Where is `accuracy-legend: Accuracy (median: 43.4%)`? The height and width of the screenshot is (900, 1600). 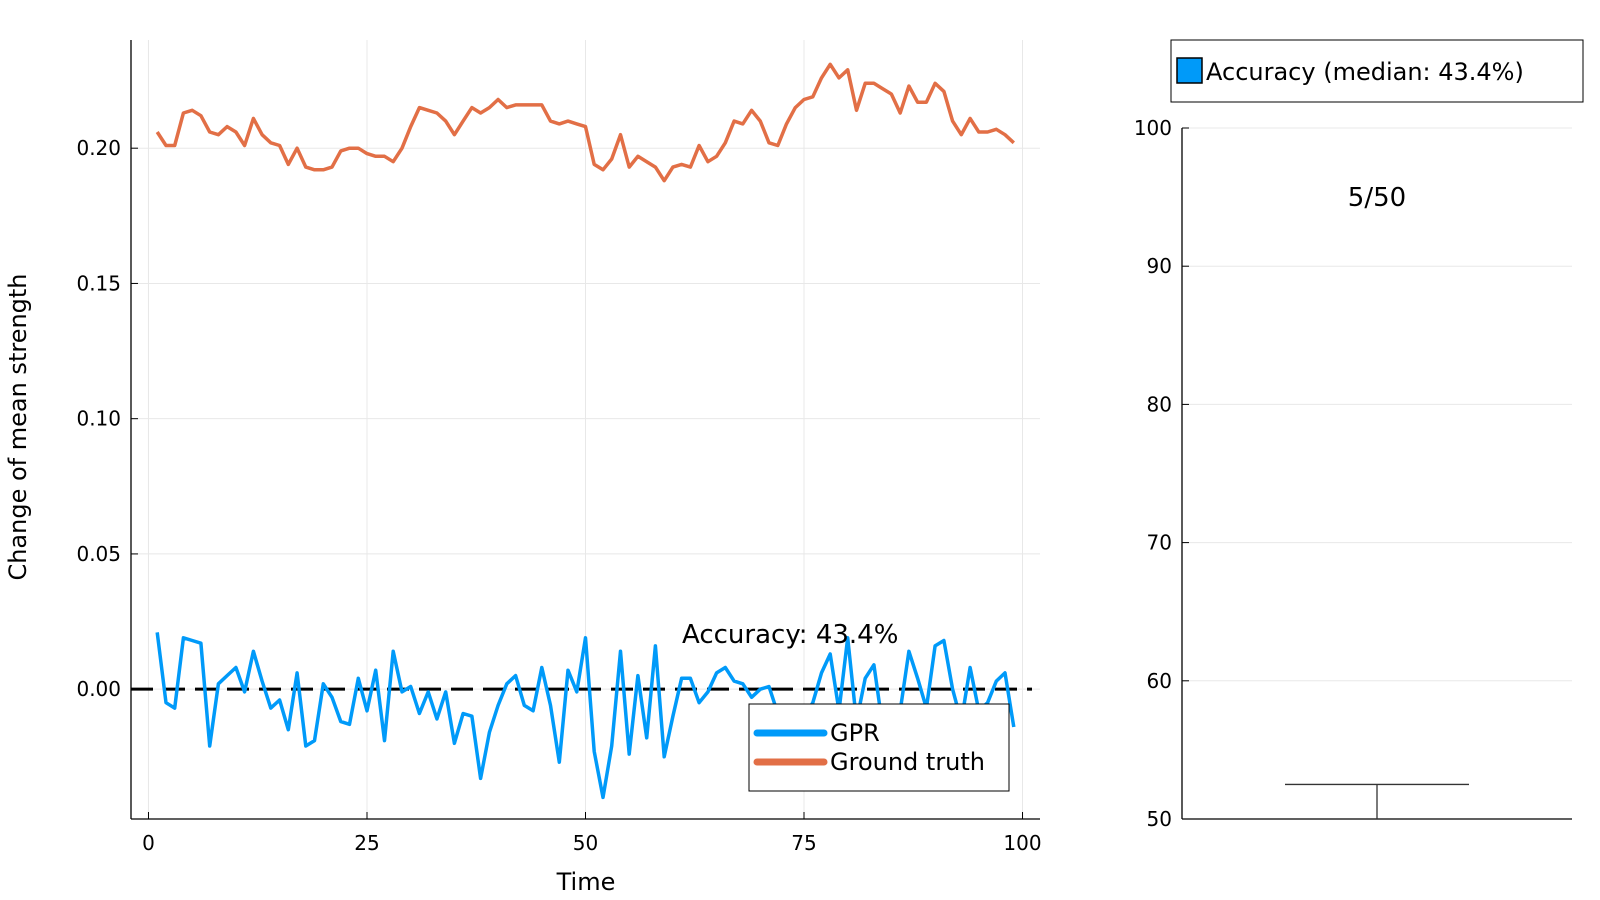
accuracy-legend: Accuracy (median: 43.4%) is located at coordinates (1377, 71).